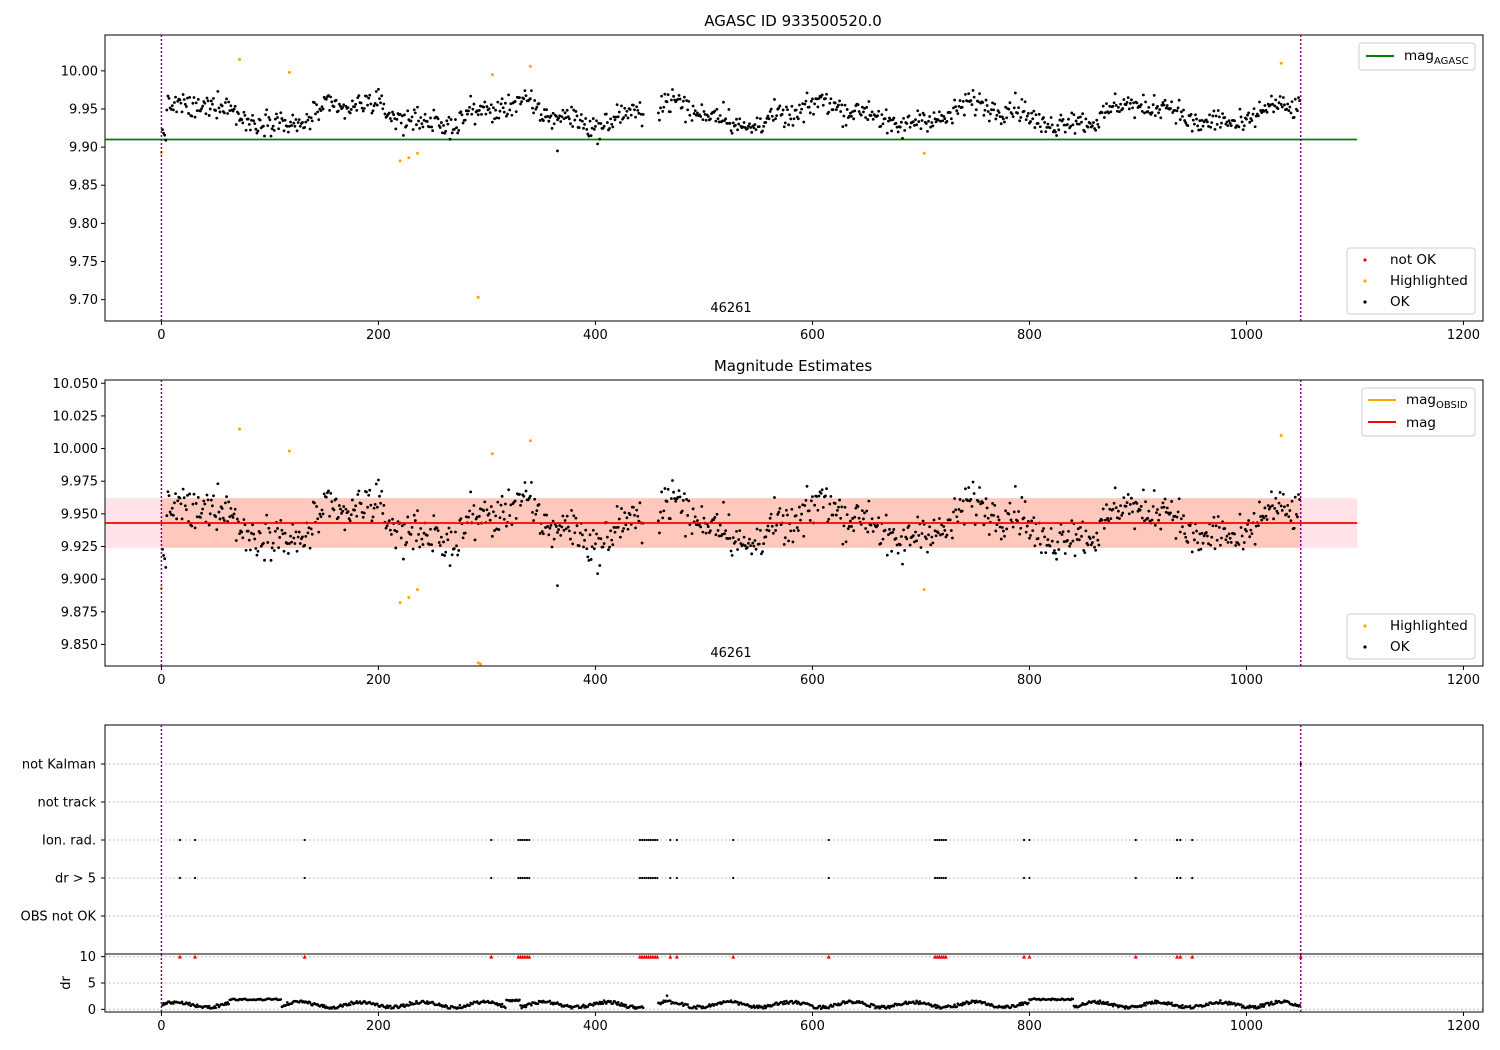 This screenshot has width=1500, height=1050. What do you see at coordinates (730, 308) in the screenshot?
I see `panel-agasc-obsid-annotation: 46261` at bounding box center [730, 308].